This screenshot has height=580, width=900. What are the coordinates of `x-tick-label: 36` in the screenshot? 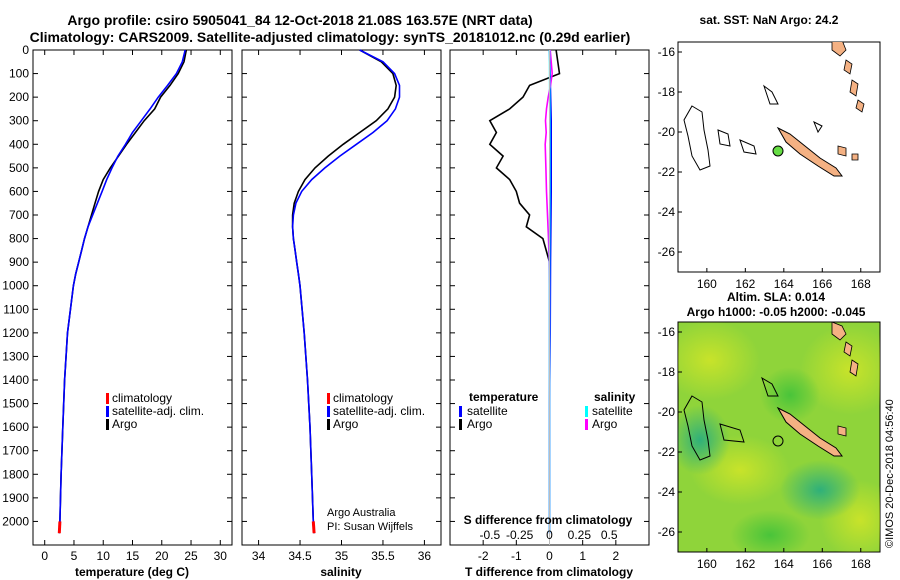 It's located at (425, 556).